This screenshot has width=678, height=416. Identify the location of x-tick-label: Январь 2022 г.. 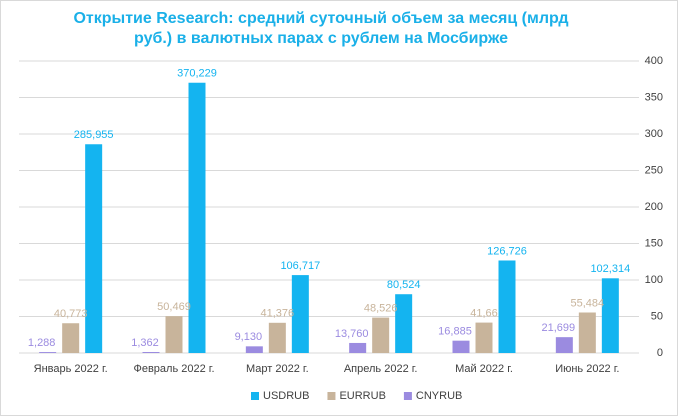
(71, 369).